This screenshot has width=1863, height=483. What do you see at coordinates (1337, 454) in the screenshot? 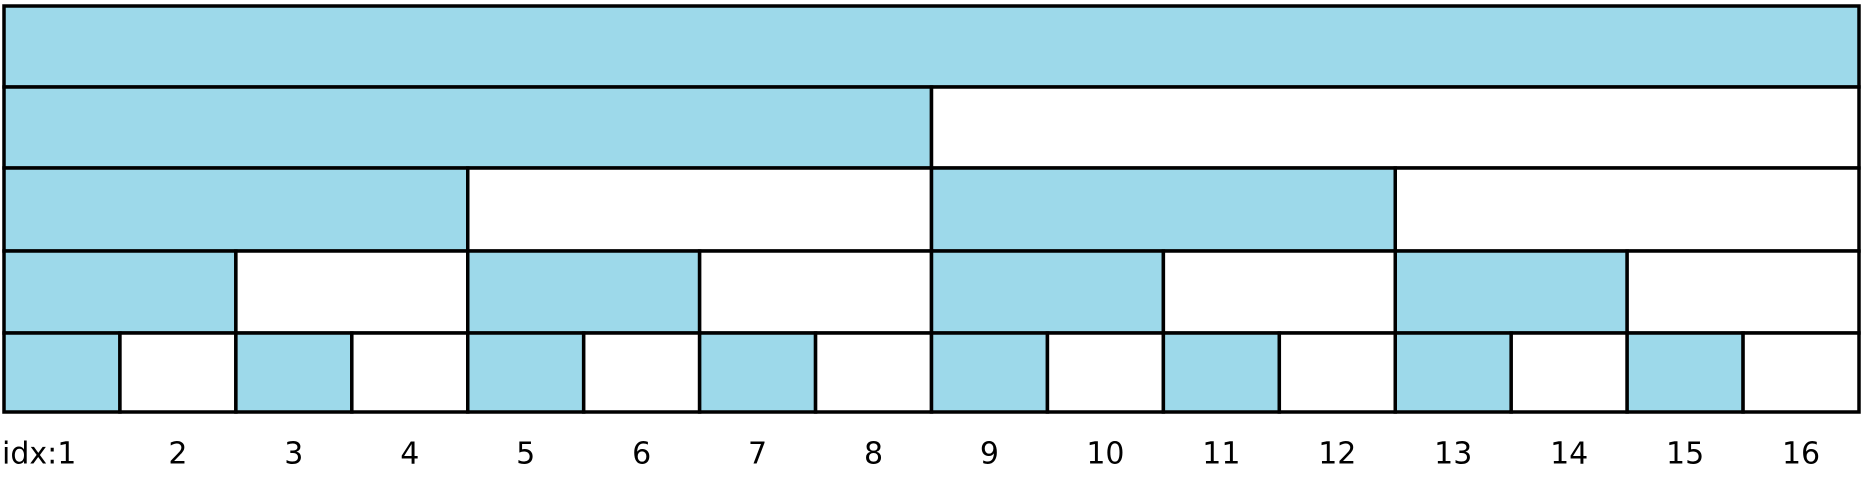
I see `index-label: 12` at bounding box center [1337, 454].